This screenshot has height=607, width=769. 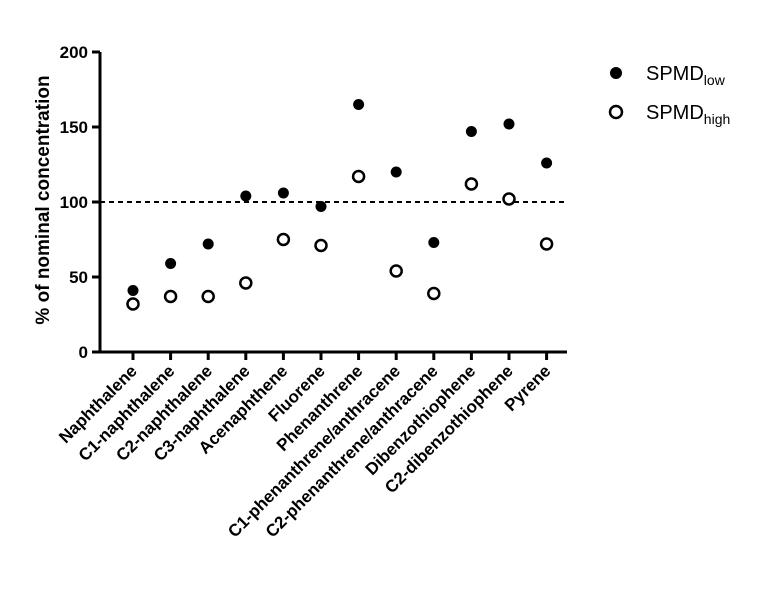 I want to click on y-tick-label: 0, so click(x=83, y=352).